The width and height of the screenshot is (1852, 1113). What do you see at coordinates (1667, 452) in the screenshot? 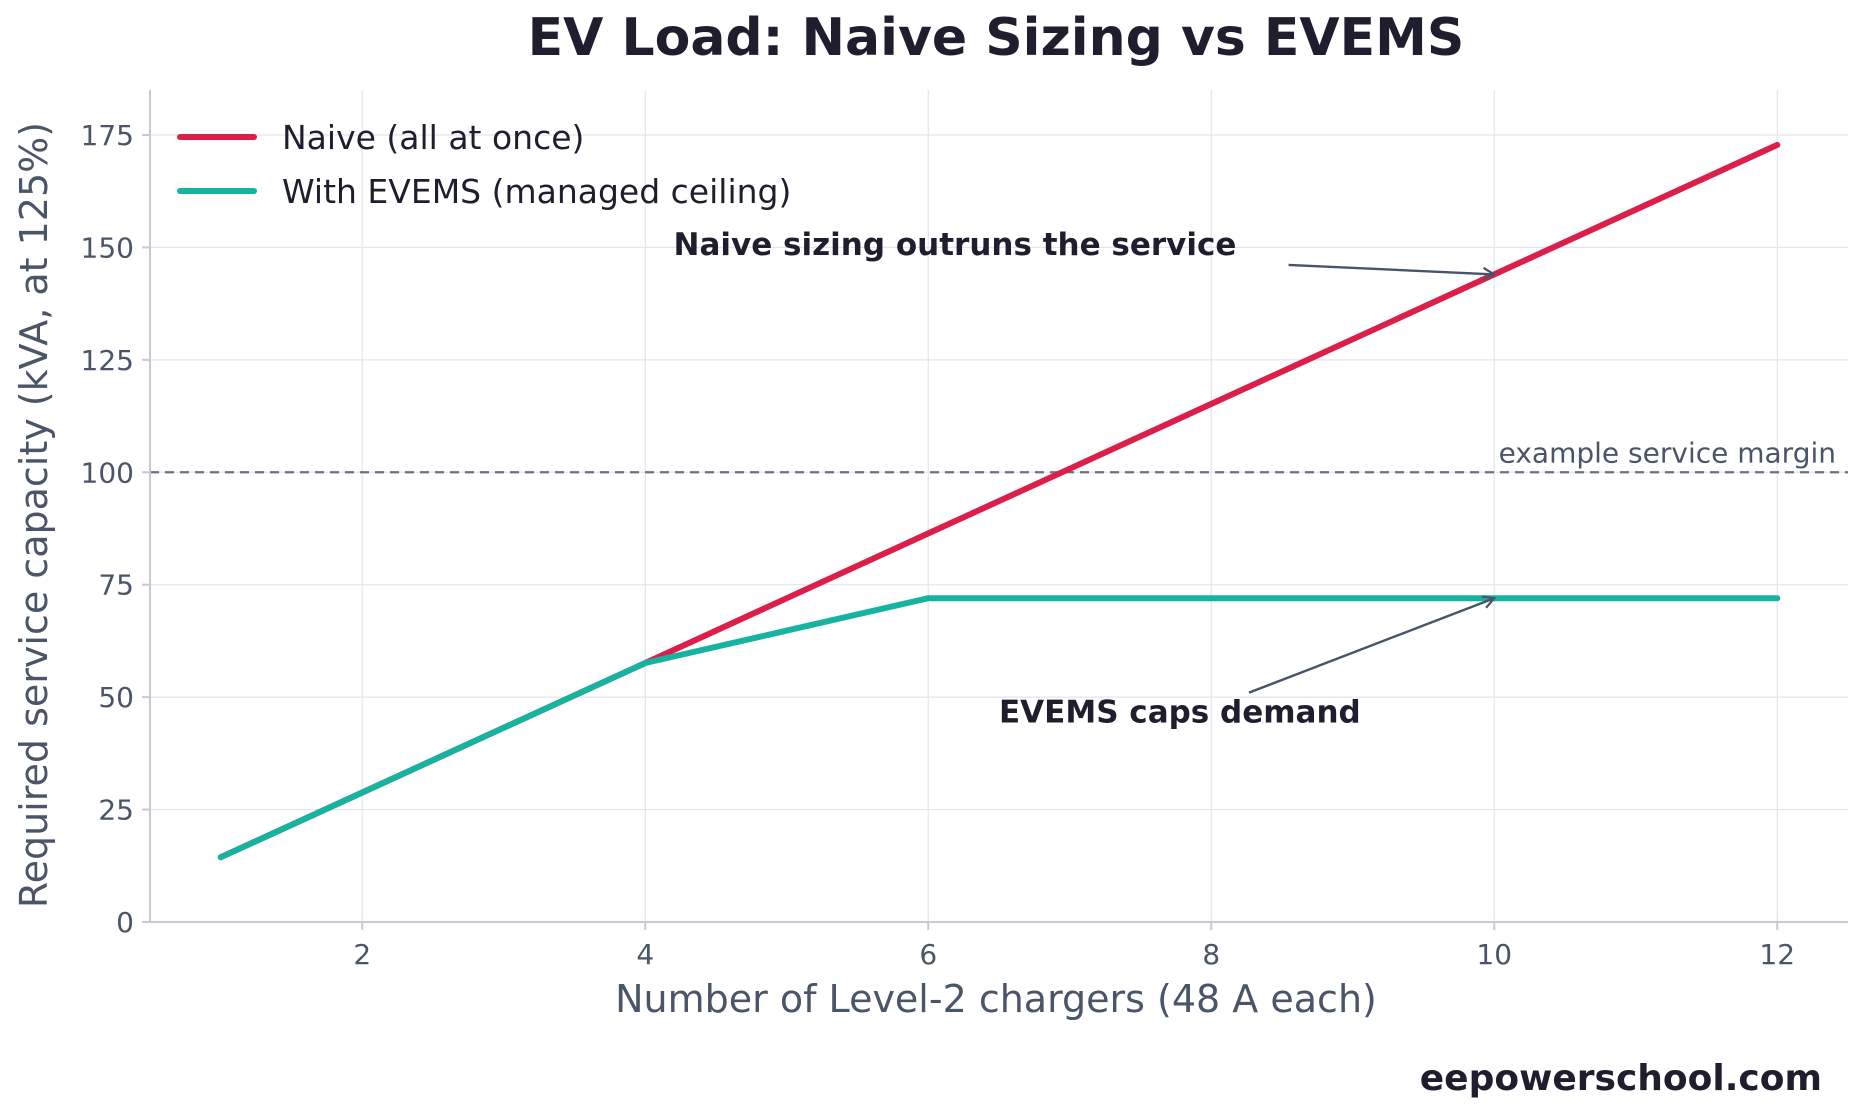
I see `reference-line-label: example service margin` at bounding box center [1667, 452].